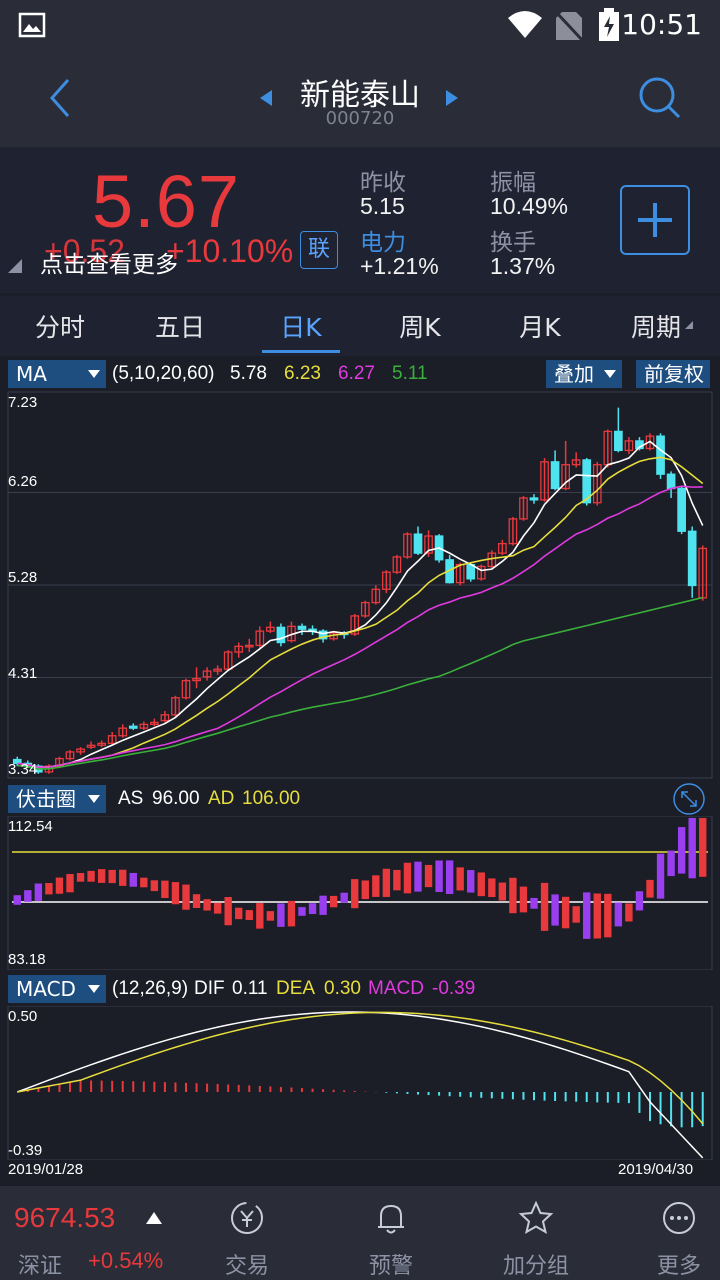 The image size is (720, 1280). Describe the element at coordinates (689, 799) in the screenshot. I see `fullscreen-icon` at that location.